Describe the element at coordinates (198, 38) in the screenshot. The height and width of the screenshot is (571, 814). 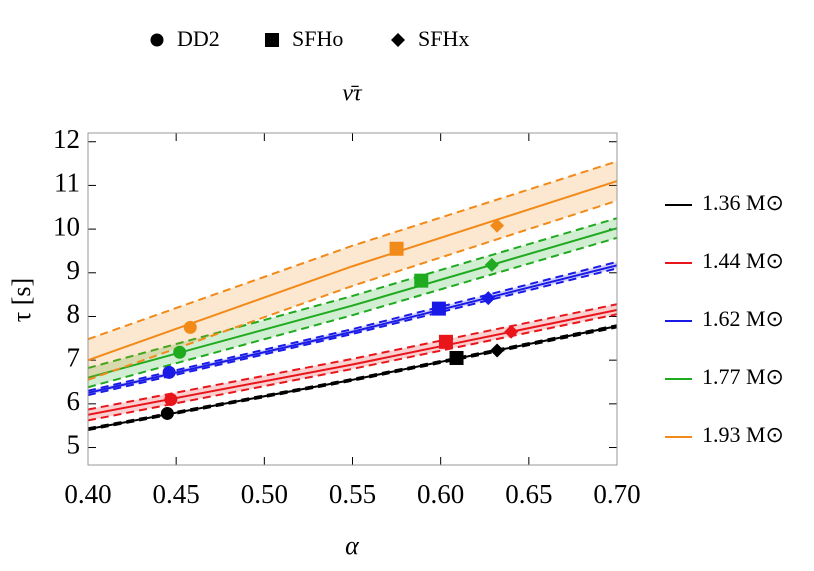
I see `legend-label: DD2` at that location.